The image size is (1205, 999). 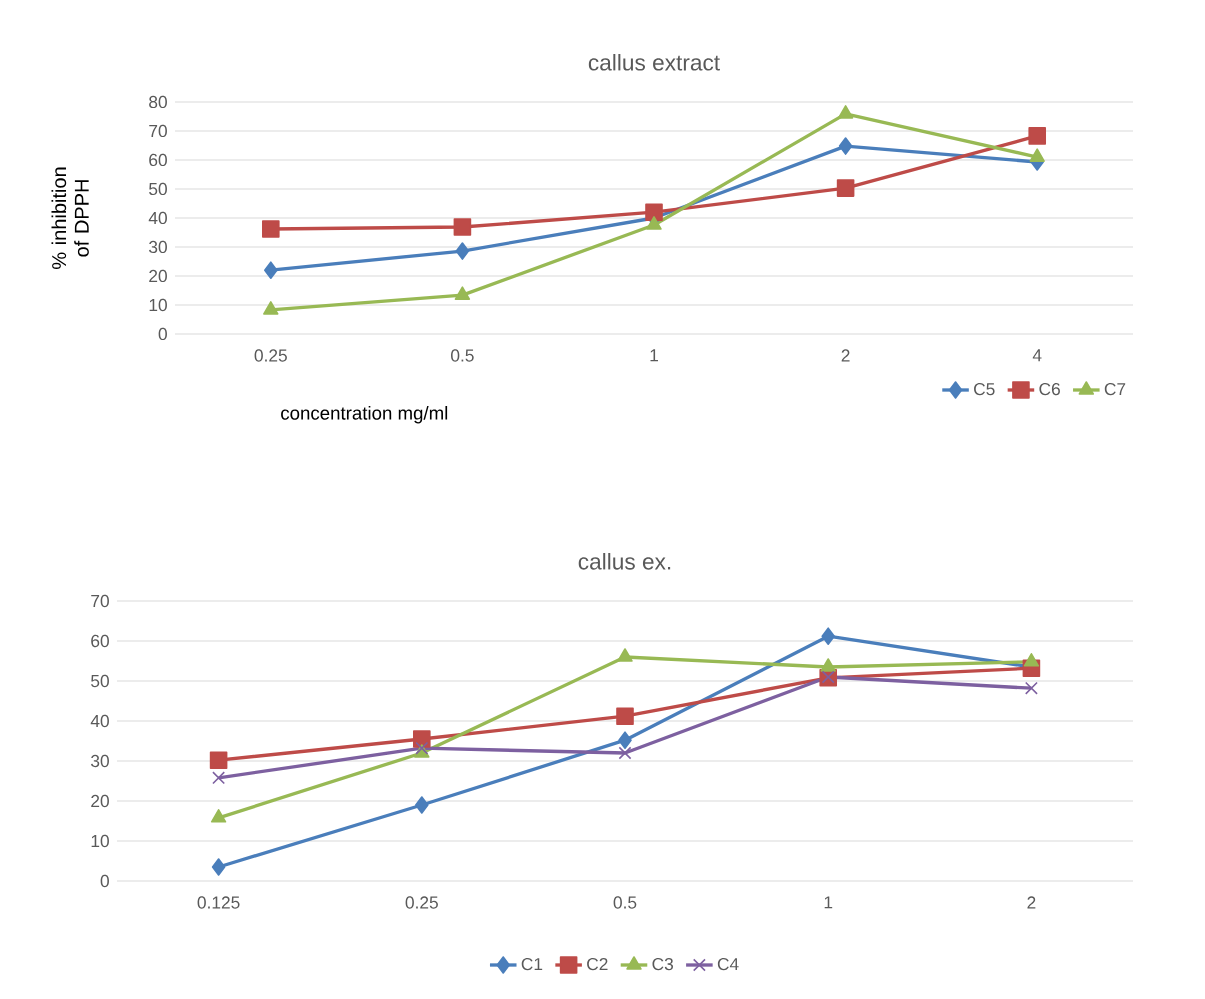 What do you see at coordinates (364, 414) in the screenshot?
I see `x-axis-title: concentration mg/ml` at bounding box center [364, 414].